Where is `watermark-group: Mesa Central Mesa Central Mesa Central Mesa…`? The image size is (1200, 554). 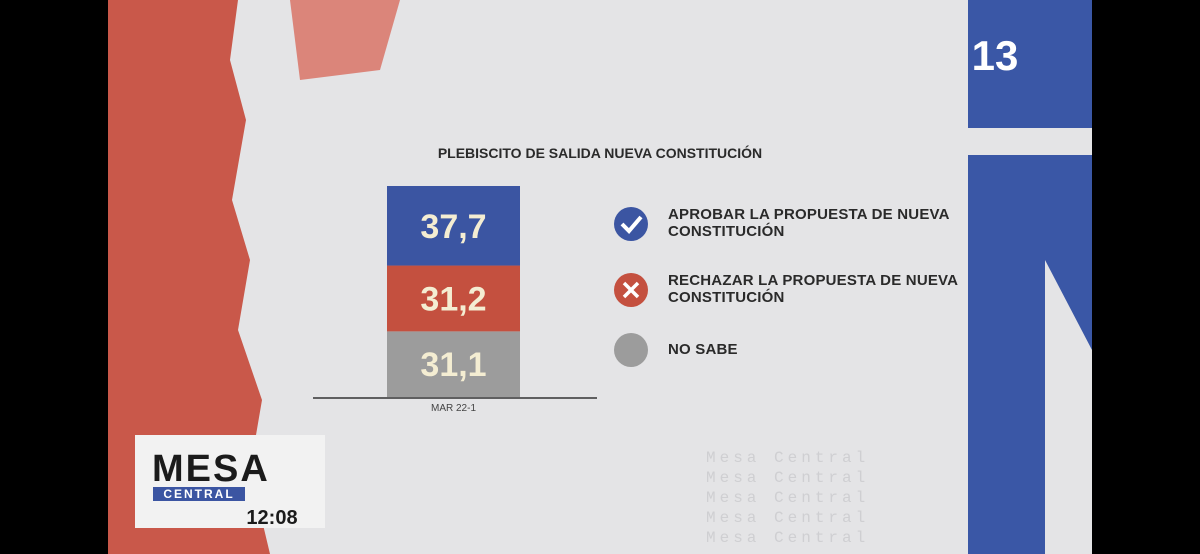 watermark-group: Mesa Central Mesa Central Mesa Central Mesa… is located at coordinates (787, 498).